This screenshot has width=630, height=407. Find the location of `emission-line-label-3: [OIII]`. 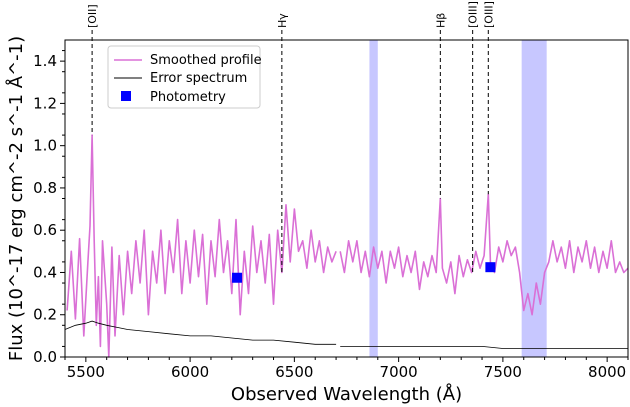

emission-line-label-3: [OIII] is located at coordinates (473, 14).